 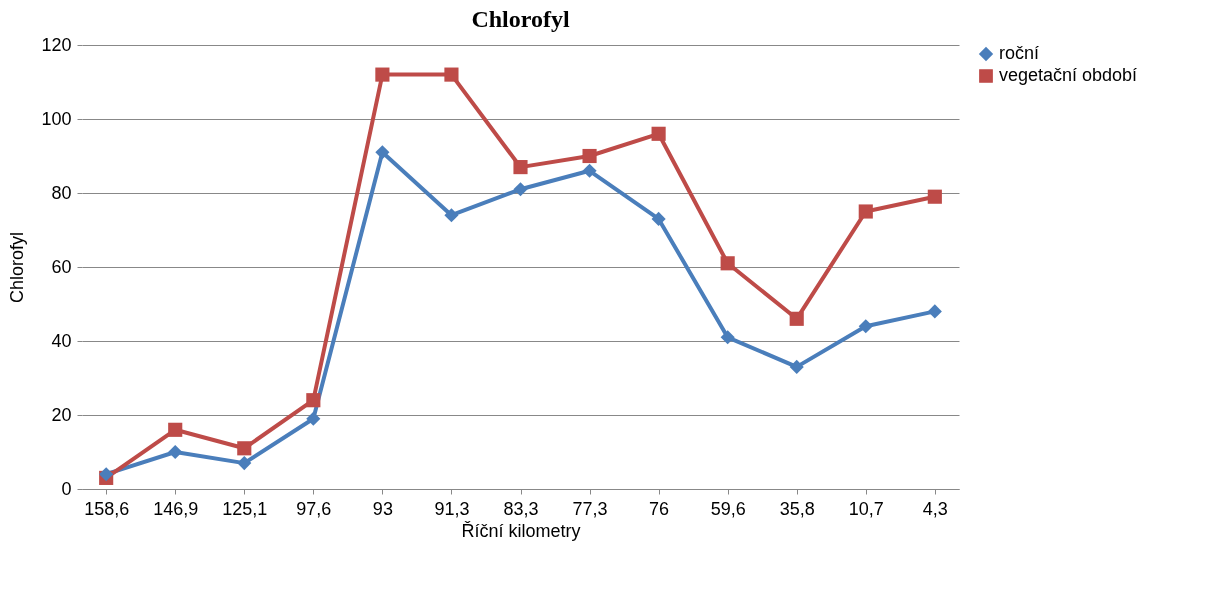 I want to click on x-tick-label: 77,3, so click(x=590, y=508).